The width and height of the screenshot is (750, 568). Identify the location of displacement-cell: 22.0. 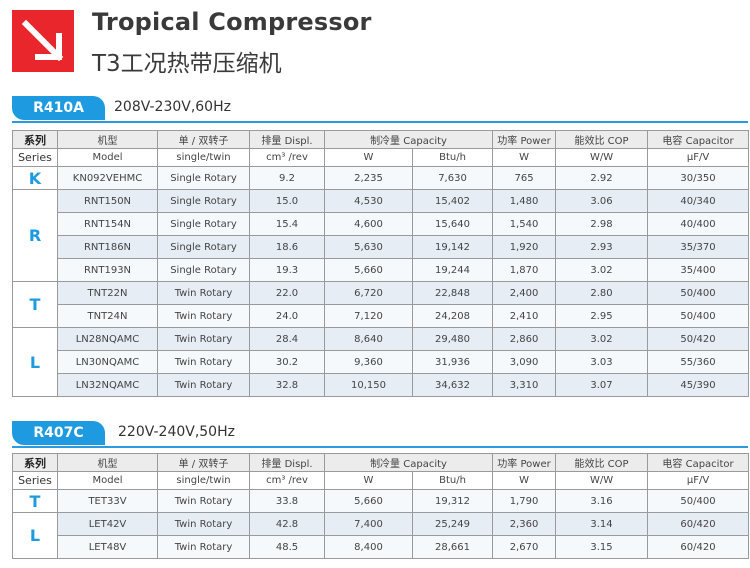
(287, 293).